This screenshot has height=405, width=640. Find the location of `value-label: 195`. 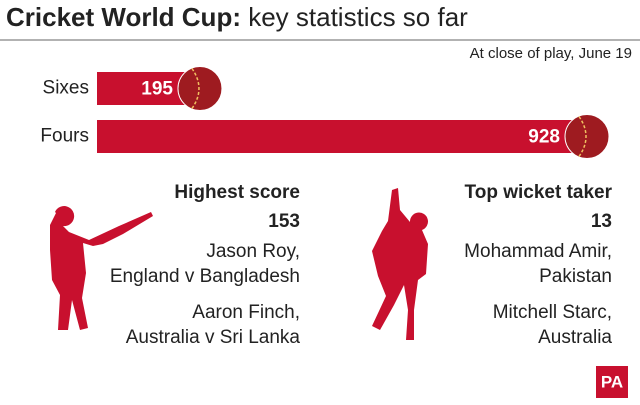

value-label: 195 is located at coordinates (157, 89).